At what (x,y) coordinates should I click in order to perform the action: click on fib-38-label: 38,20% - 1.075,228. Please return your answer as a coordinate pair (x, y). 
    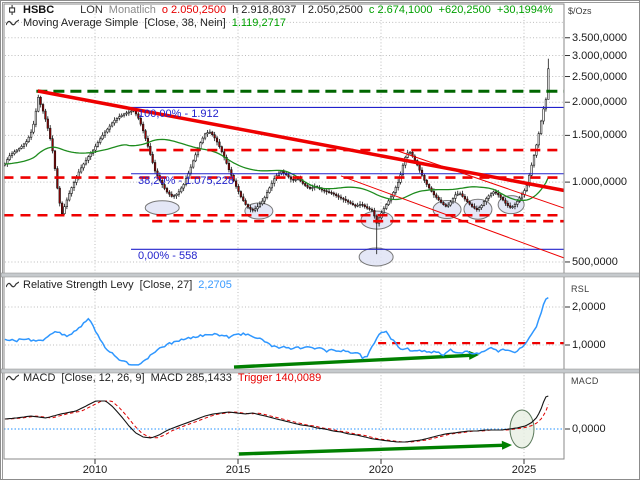
    Looking at the image, I should click on (186, 181).